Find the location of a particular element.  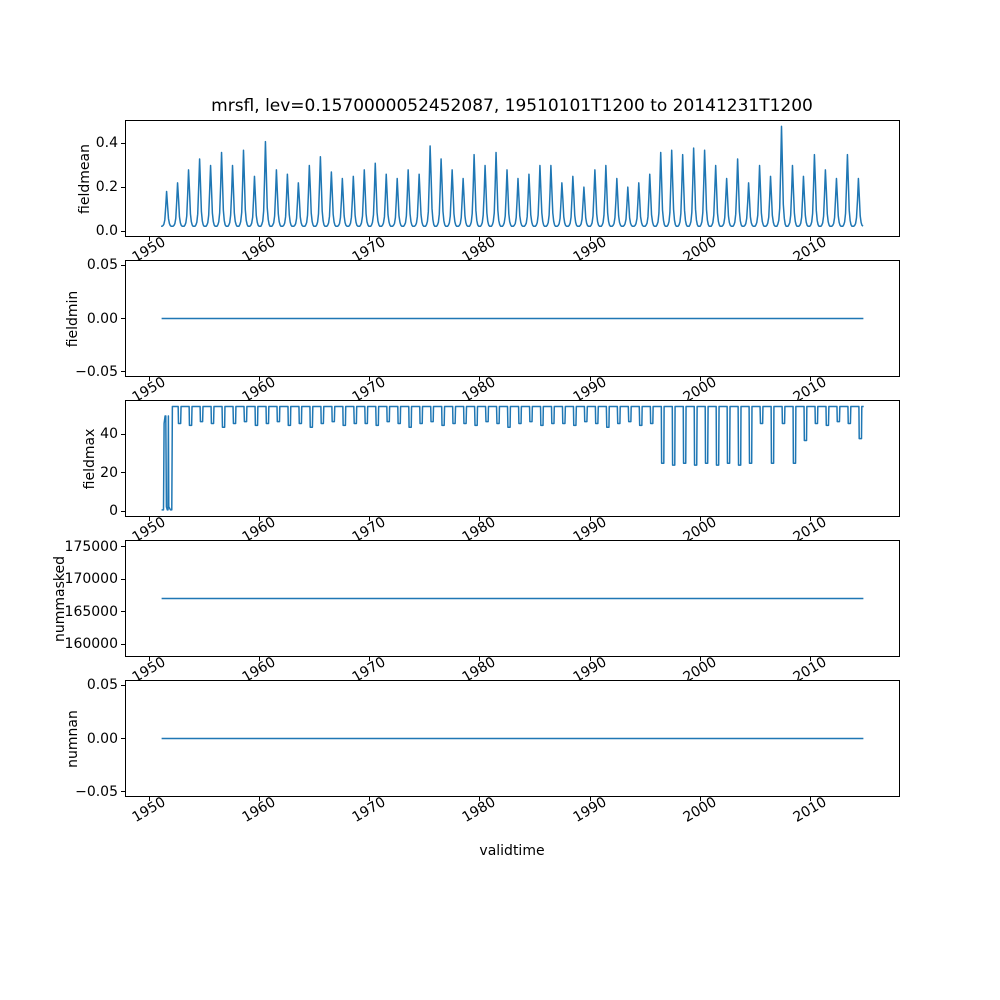

axes-nummasked is located at coordinates (512, 598).